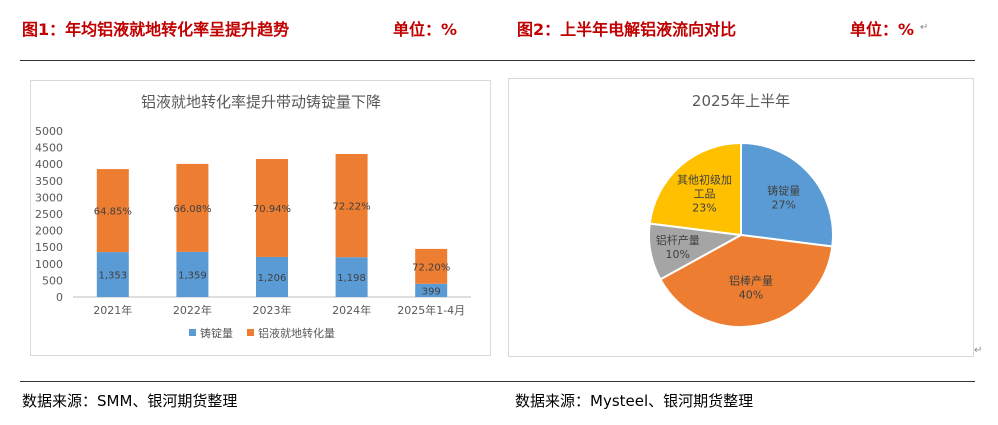 This screenshot has height=425, width=998. Describe the element at coordinates (783, 190) in the screenshot. I see `pie-category-label: 铸锭量` at that location.